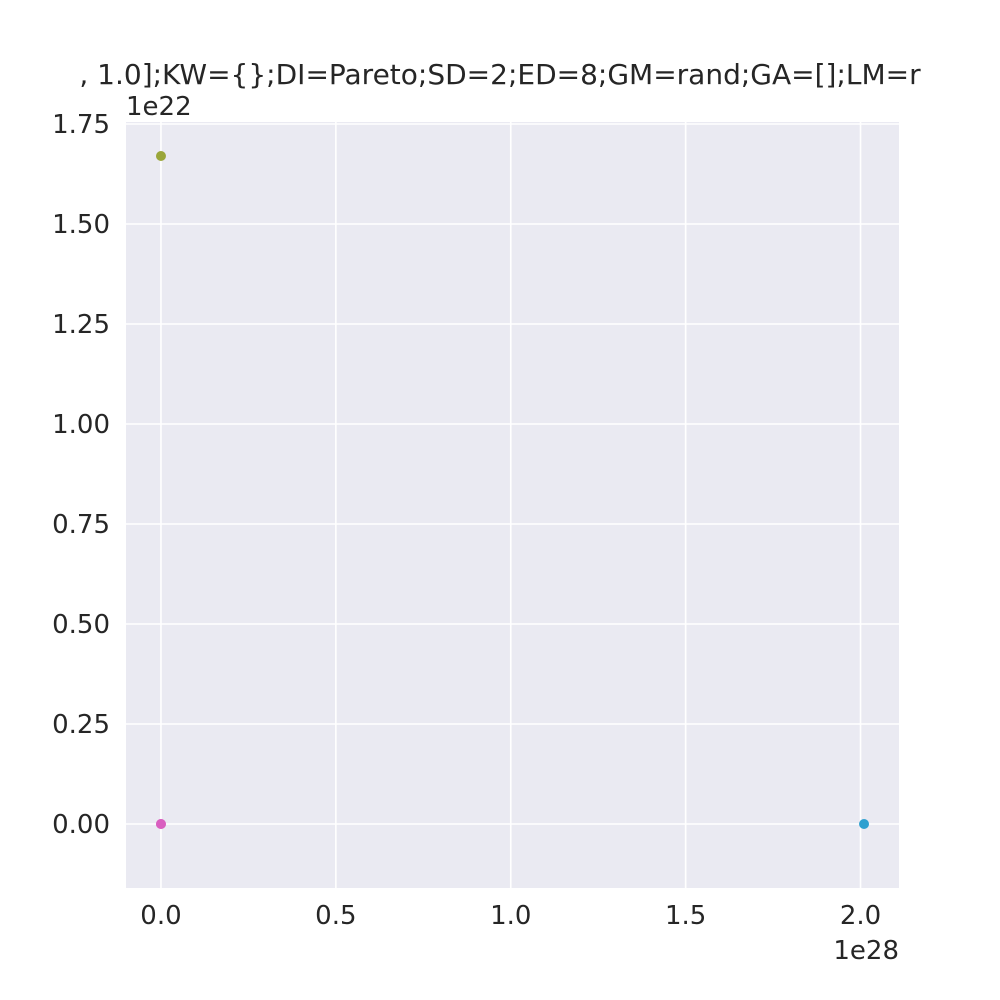 The image size is (1000, 1000). What do you see at coordinates (81, 725) in the screenshot?
I see `y-tick-label: 0.25` at bounding box center [81, 725].